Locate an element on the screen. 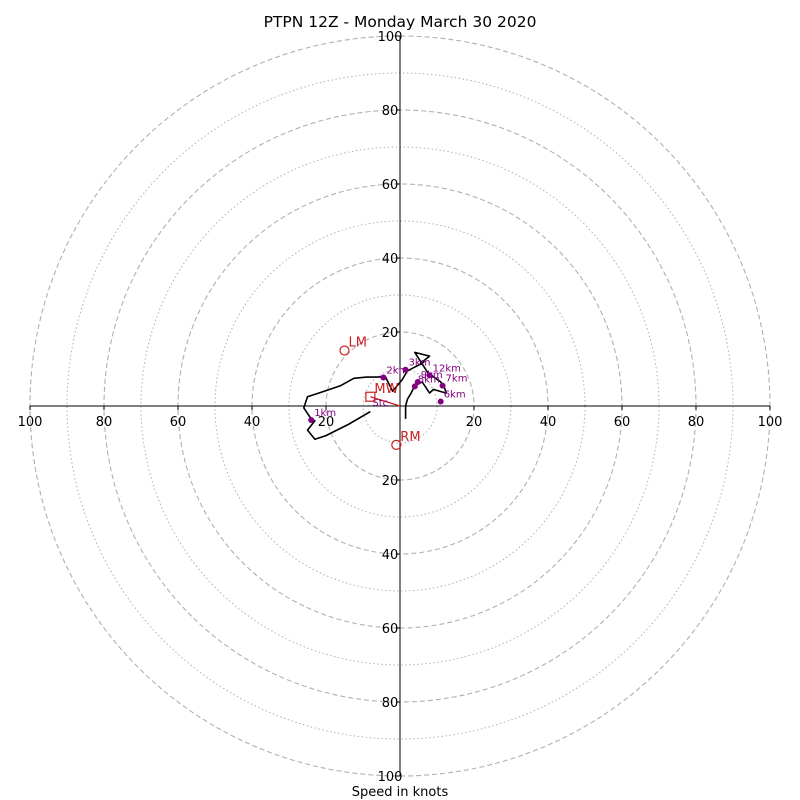 Image resolution: width=800 pixels, height=800 pixels. height-marker-12km is located at coordinates (429, 375).